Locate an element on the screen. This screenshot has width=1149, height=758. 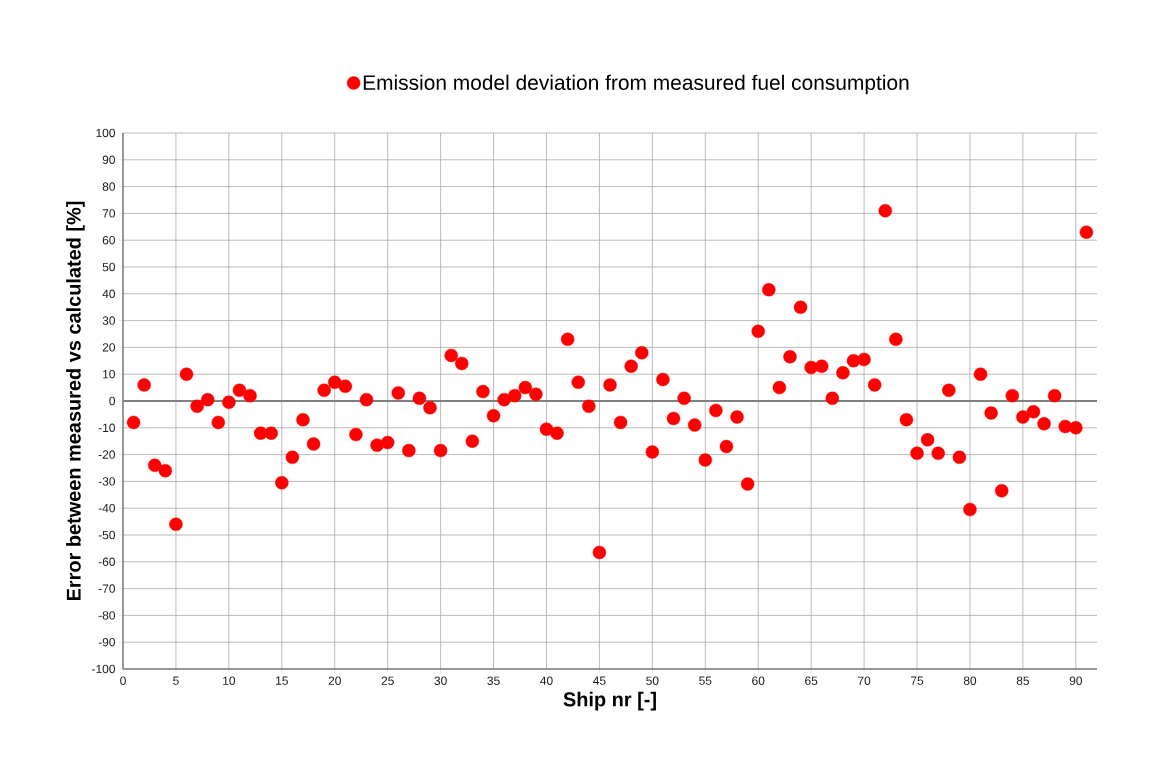
y-tick-label: -10 is located at coordinates (107, 428).